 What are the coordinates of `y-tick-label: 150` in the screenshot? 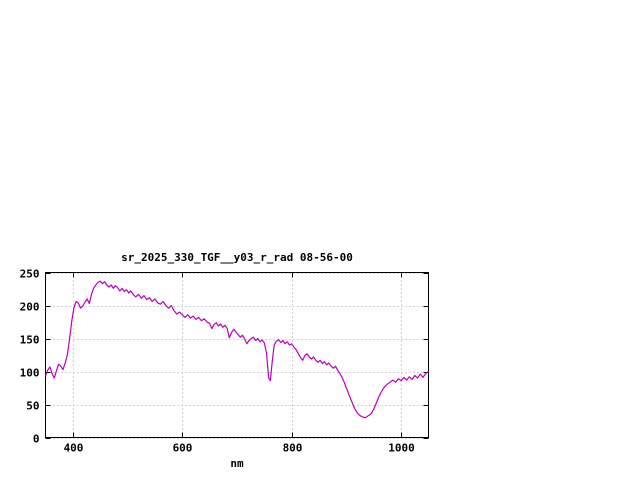 It's located at (30, 340).